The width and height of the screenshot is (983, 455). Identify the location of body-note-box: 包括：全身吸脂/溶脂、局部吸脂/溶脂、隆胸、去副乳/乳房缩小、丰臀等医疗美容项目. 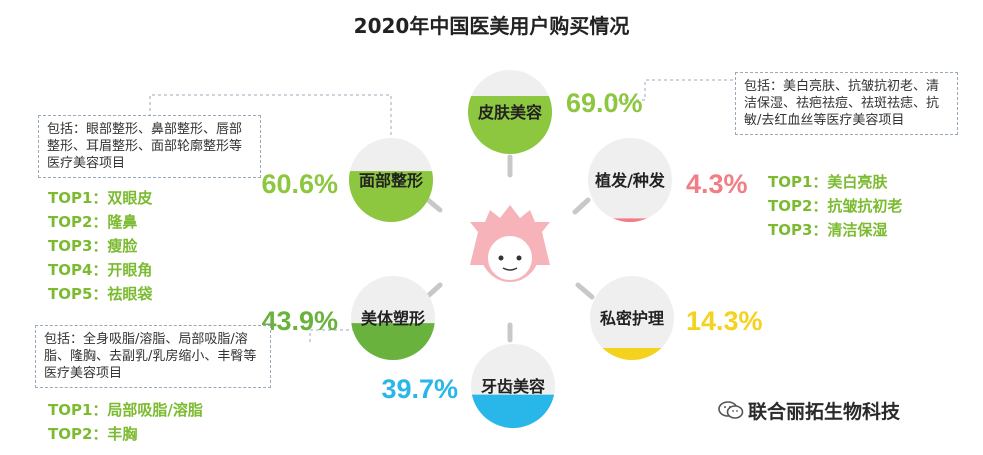
(153, 356).